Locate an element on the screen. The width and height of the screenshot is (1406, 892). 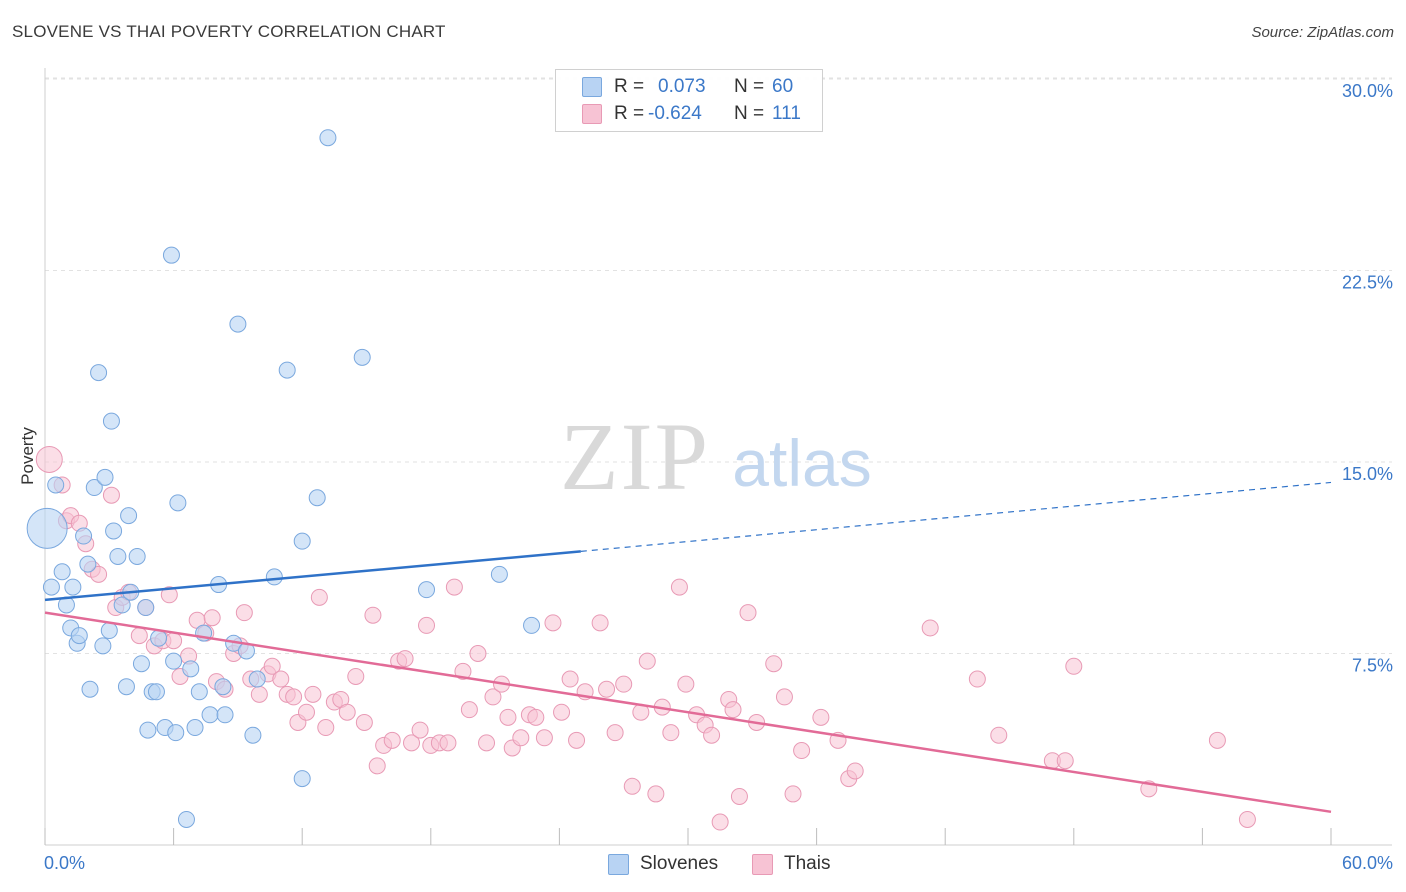
source-credit: Source: ZipAtlas.com is located at coordinates (1322, 32).